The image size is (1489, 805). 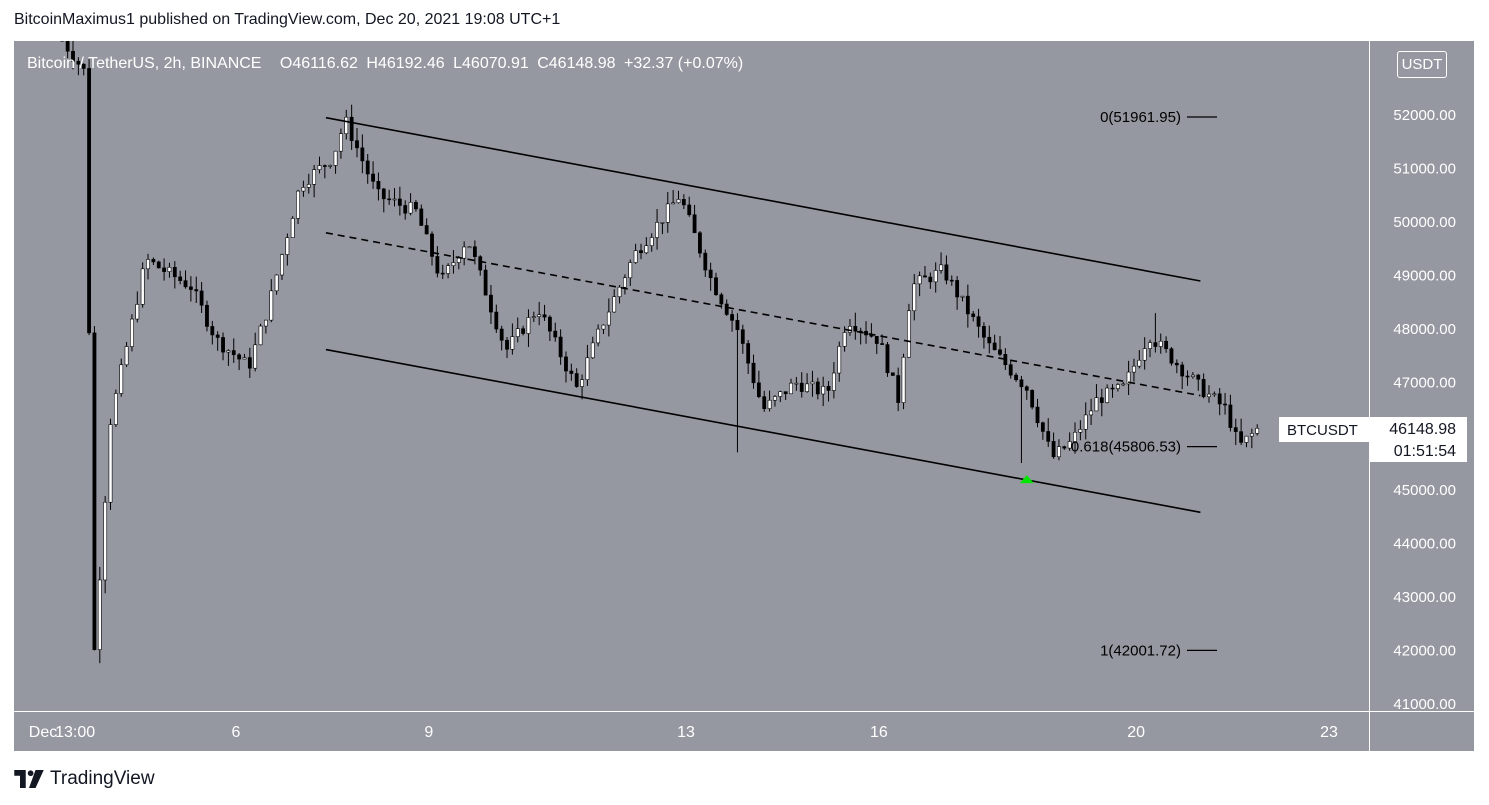 I want to click on tradingview-logo-icon, so click(x=29, y=779).